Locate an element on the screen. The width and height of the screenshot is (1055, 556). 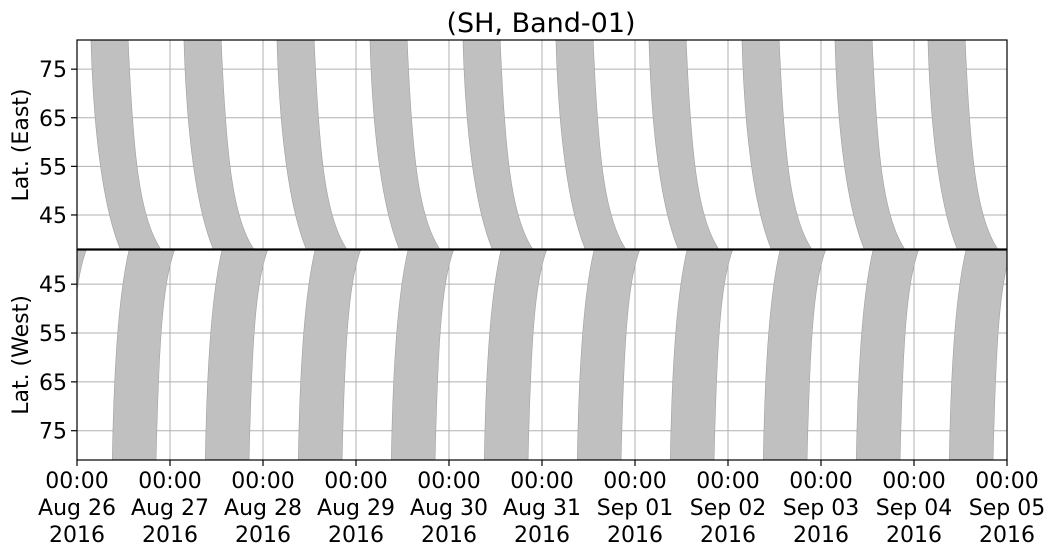
x-tick-label: Aug 26 is located at coordinates (77, 508).